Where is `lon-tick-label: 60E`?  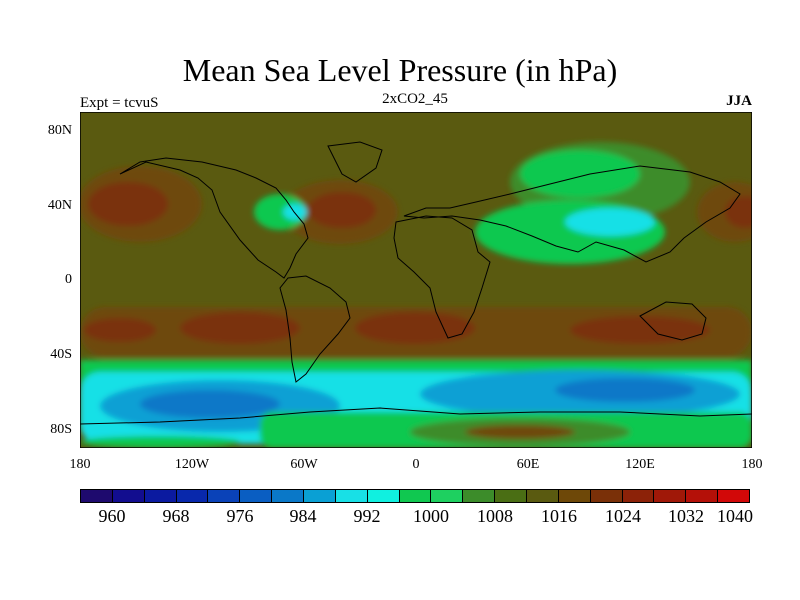
lon-tick-label: 60E is located at coordinates (528, 464).